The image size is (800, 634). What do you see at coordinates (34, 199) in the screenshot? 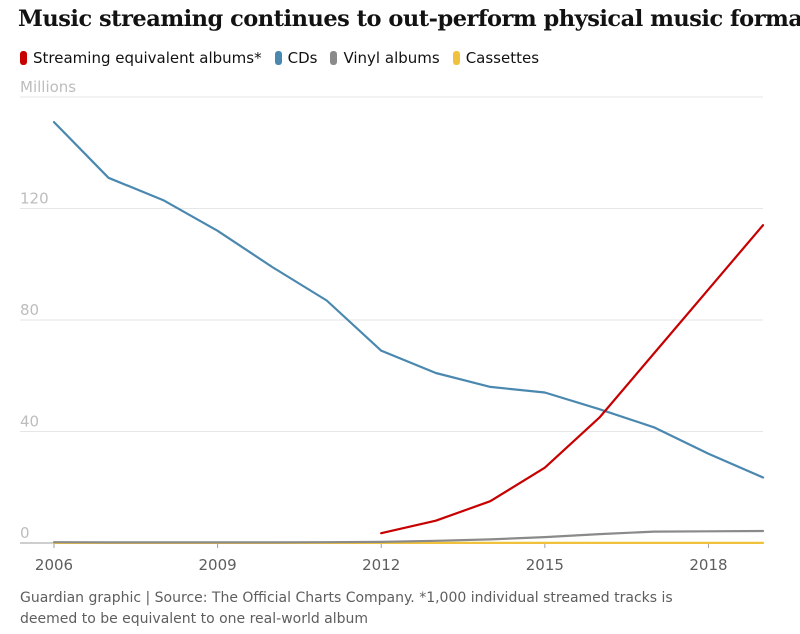
I see `y-tick-label: 120` at bounding box center [34, 199].